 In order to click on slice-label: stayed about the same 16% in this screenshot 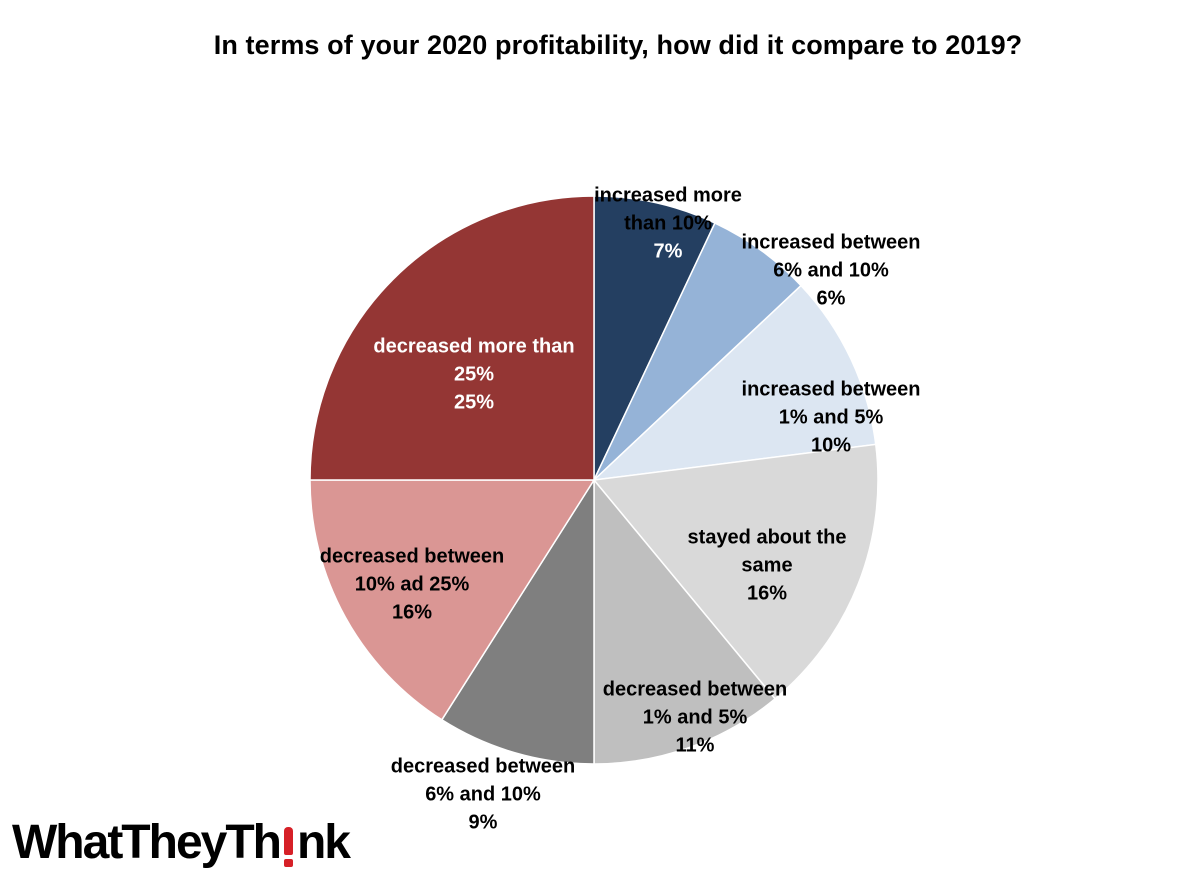, I will do `click(767, 565)`.